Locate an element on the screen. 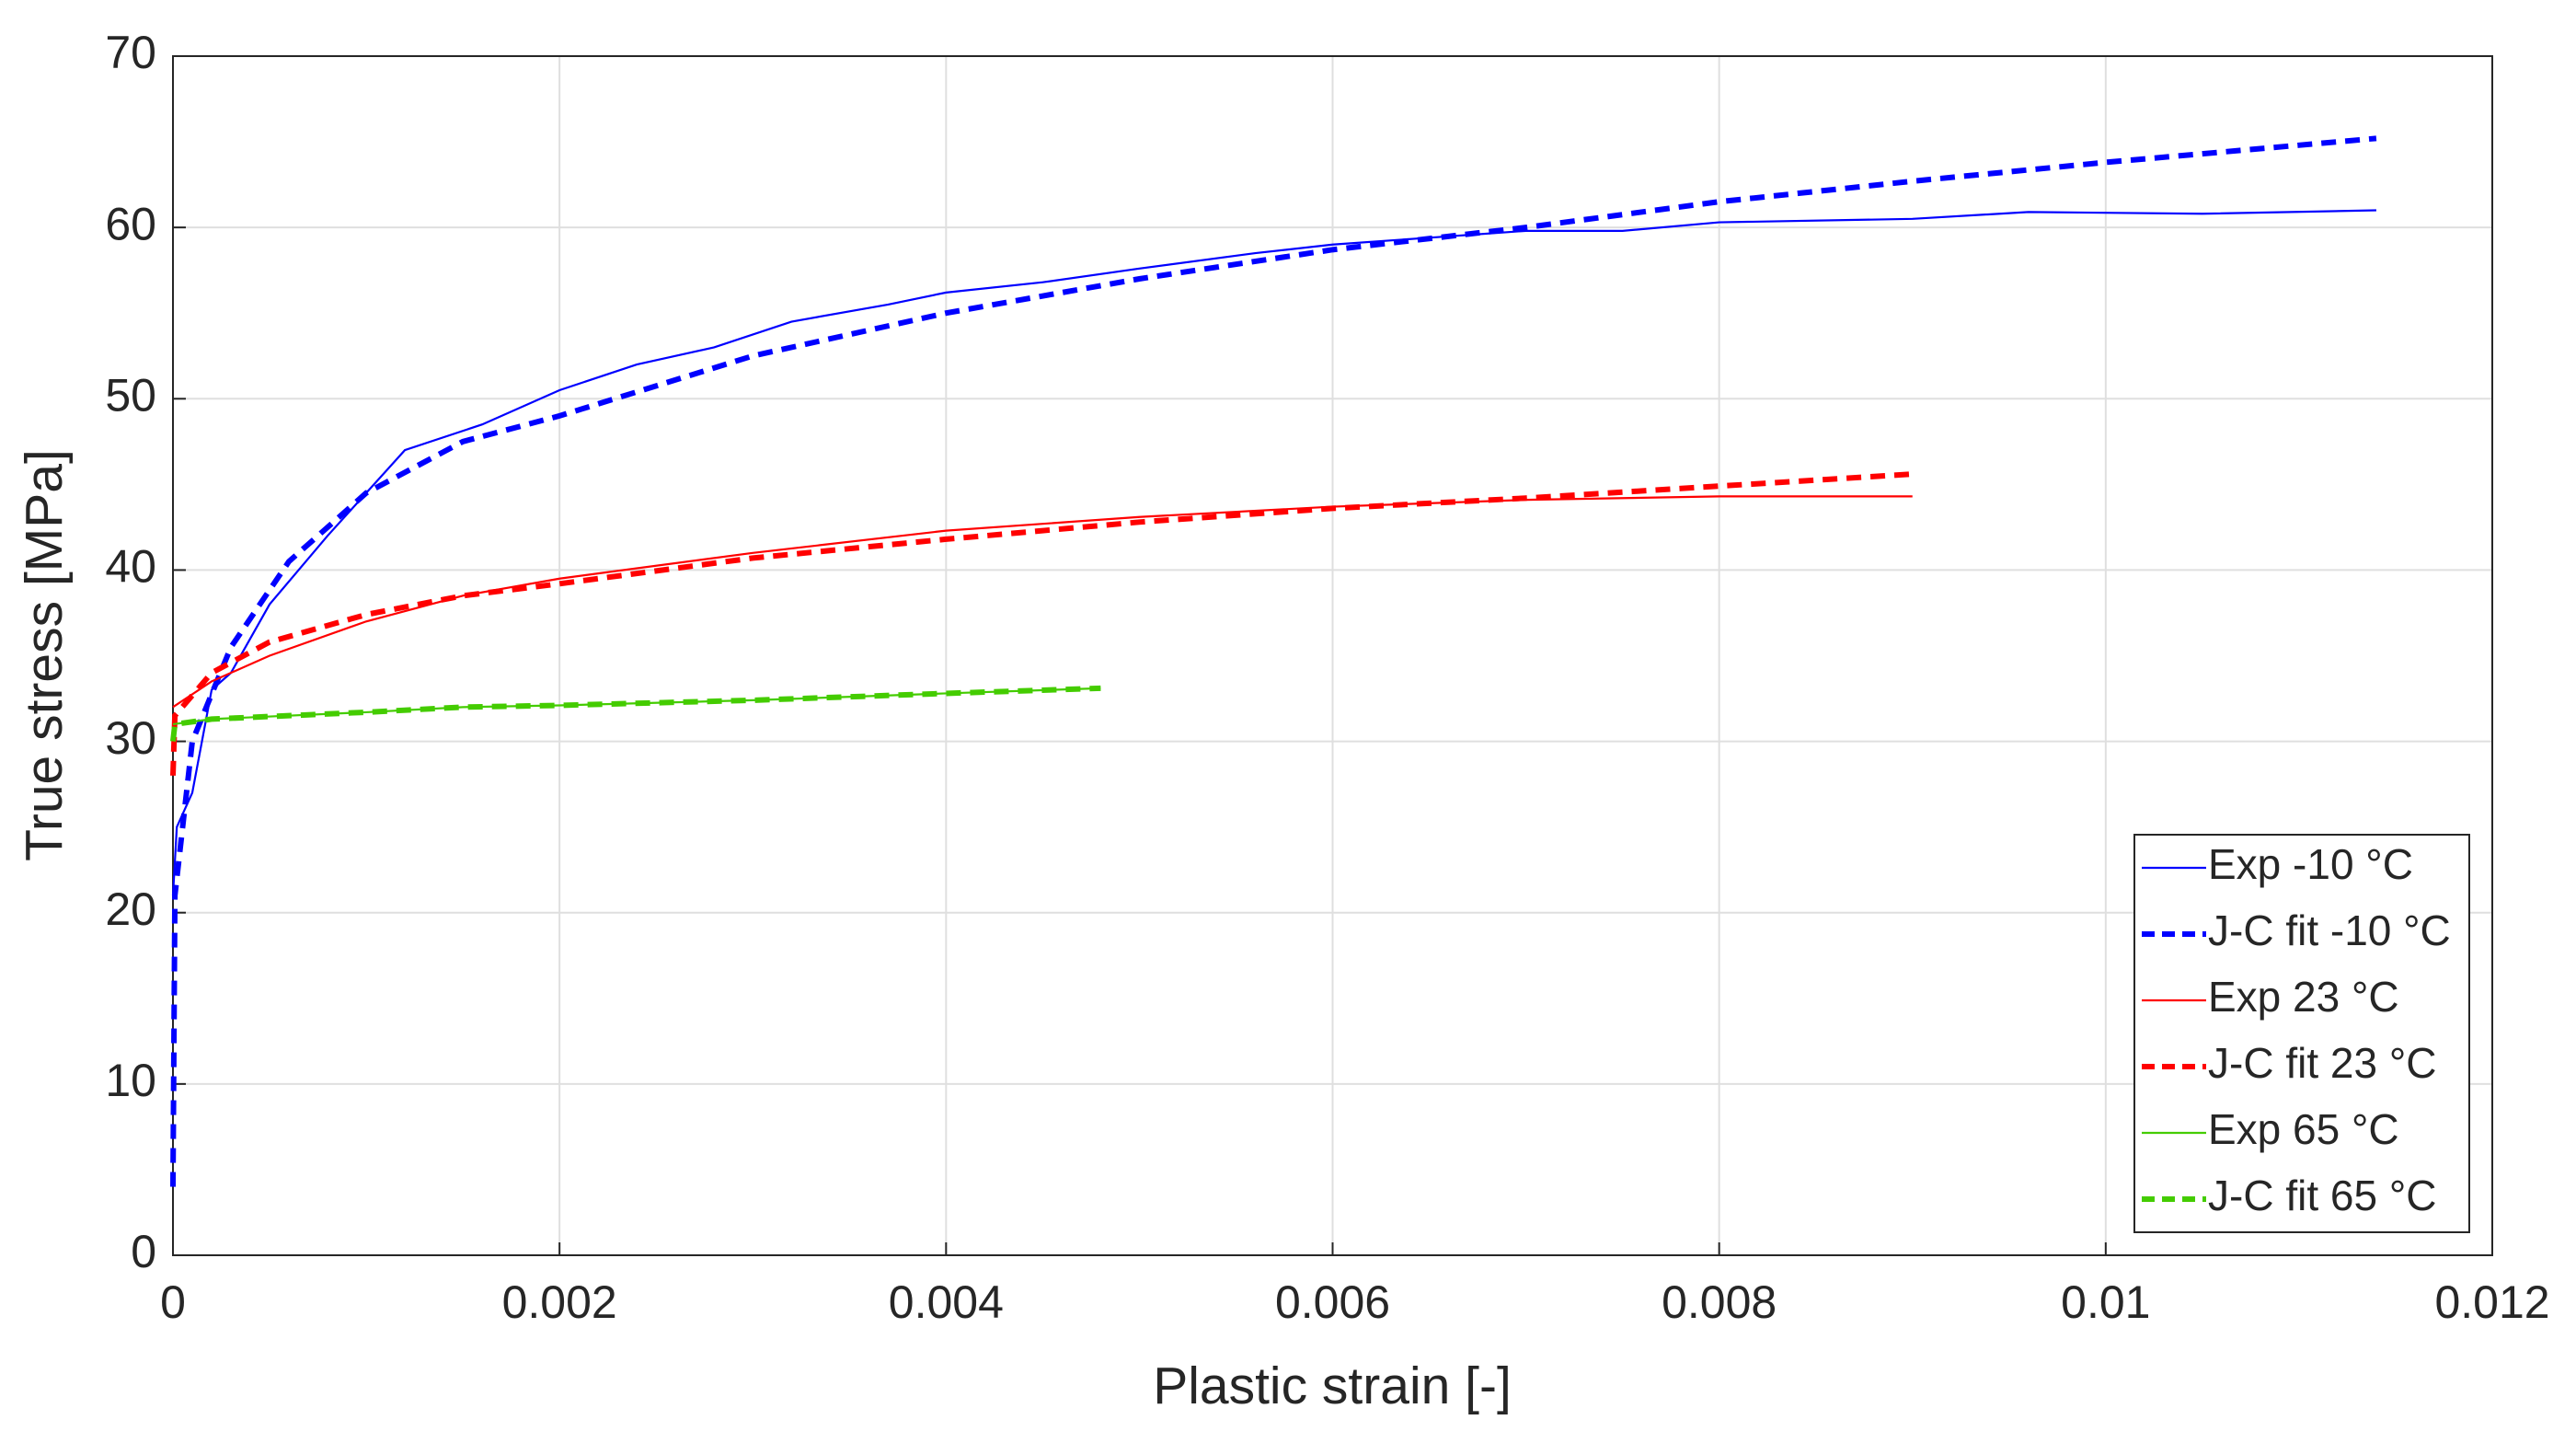 The height and width of the screenshot is (1443, 2576). y-tick-label: 30 is located at coordinates (130, 738).